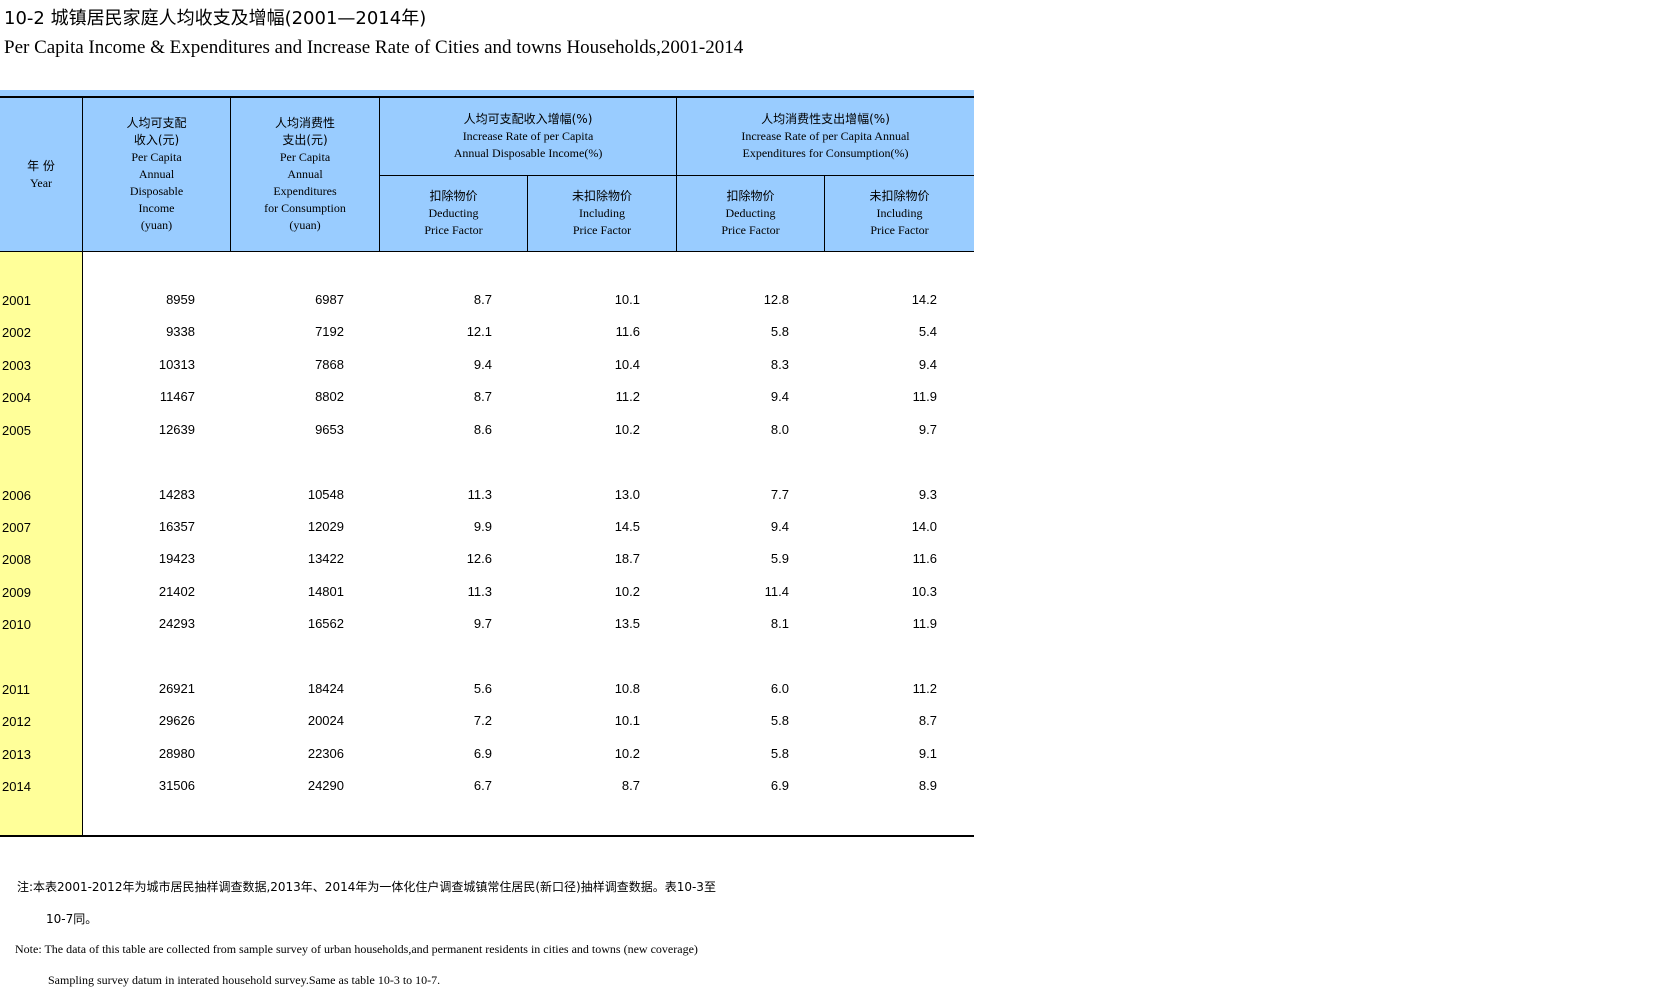  I want to click on header-income-cn-2: 收入(元), so click(156, 140).